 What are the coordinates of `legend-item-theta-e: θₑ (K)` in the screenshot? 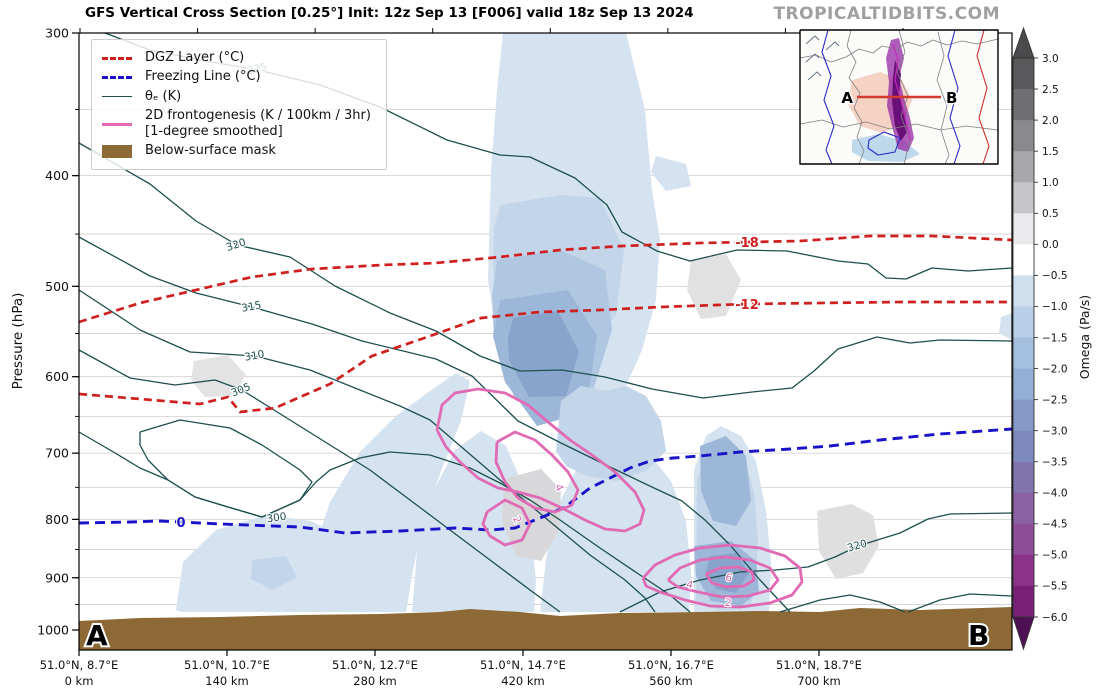 It's located at (239, 97).